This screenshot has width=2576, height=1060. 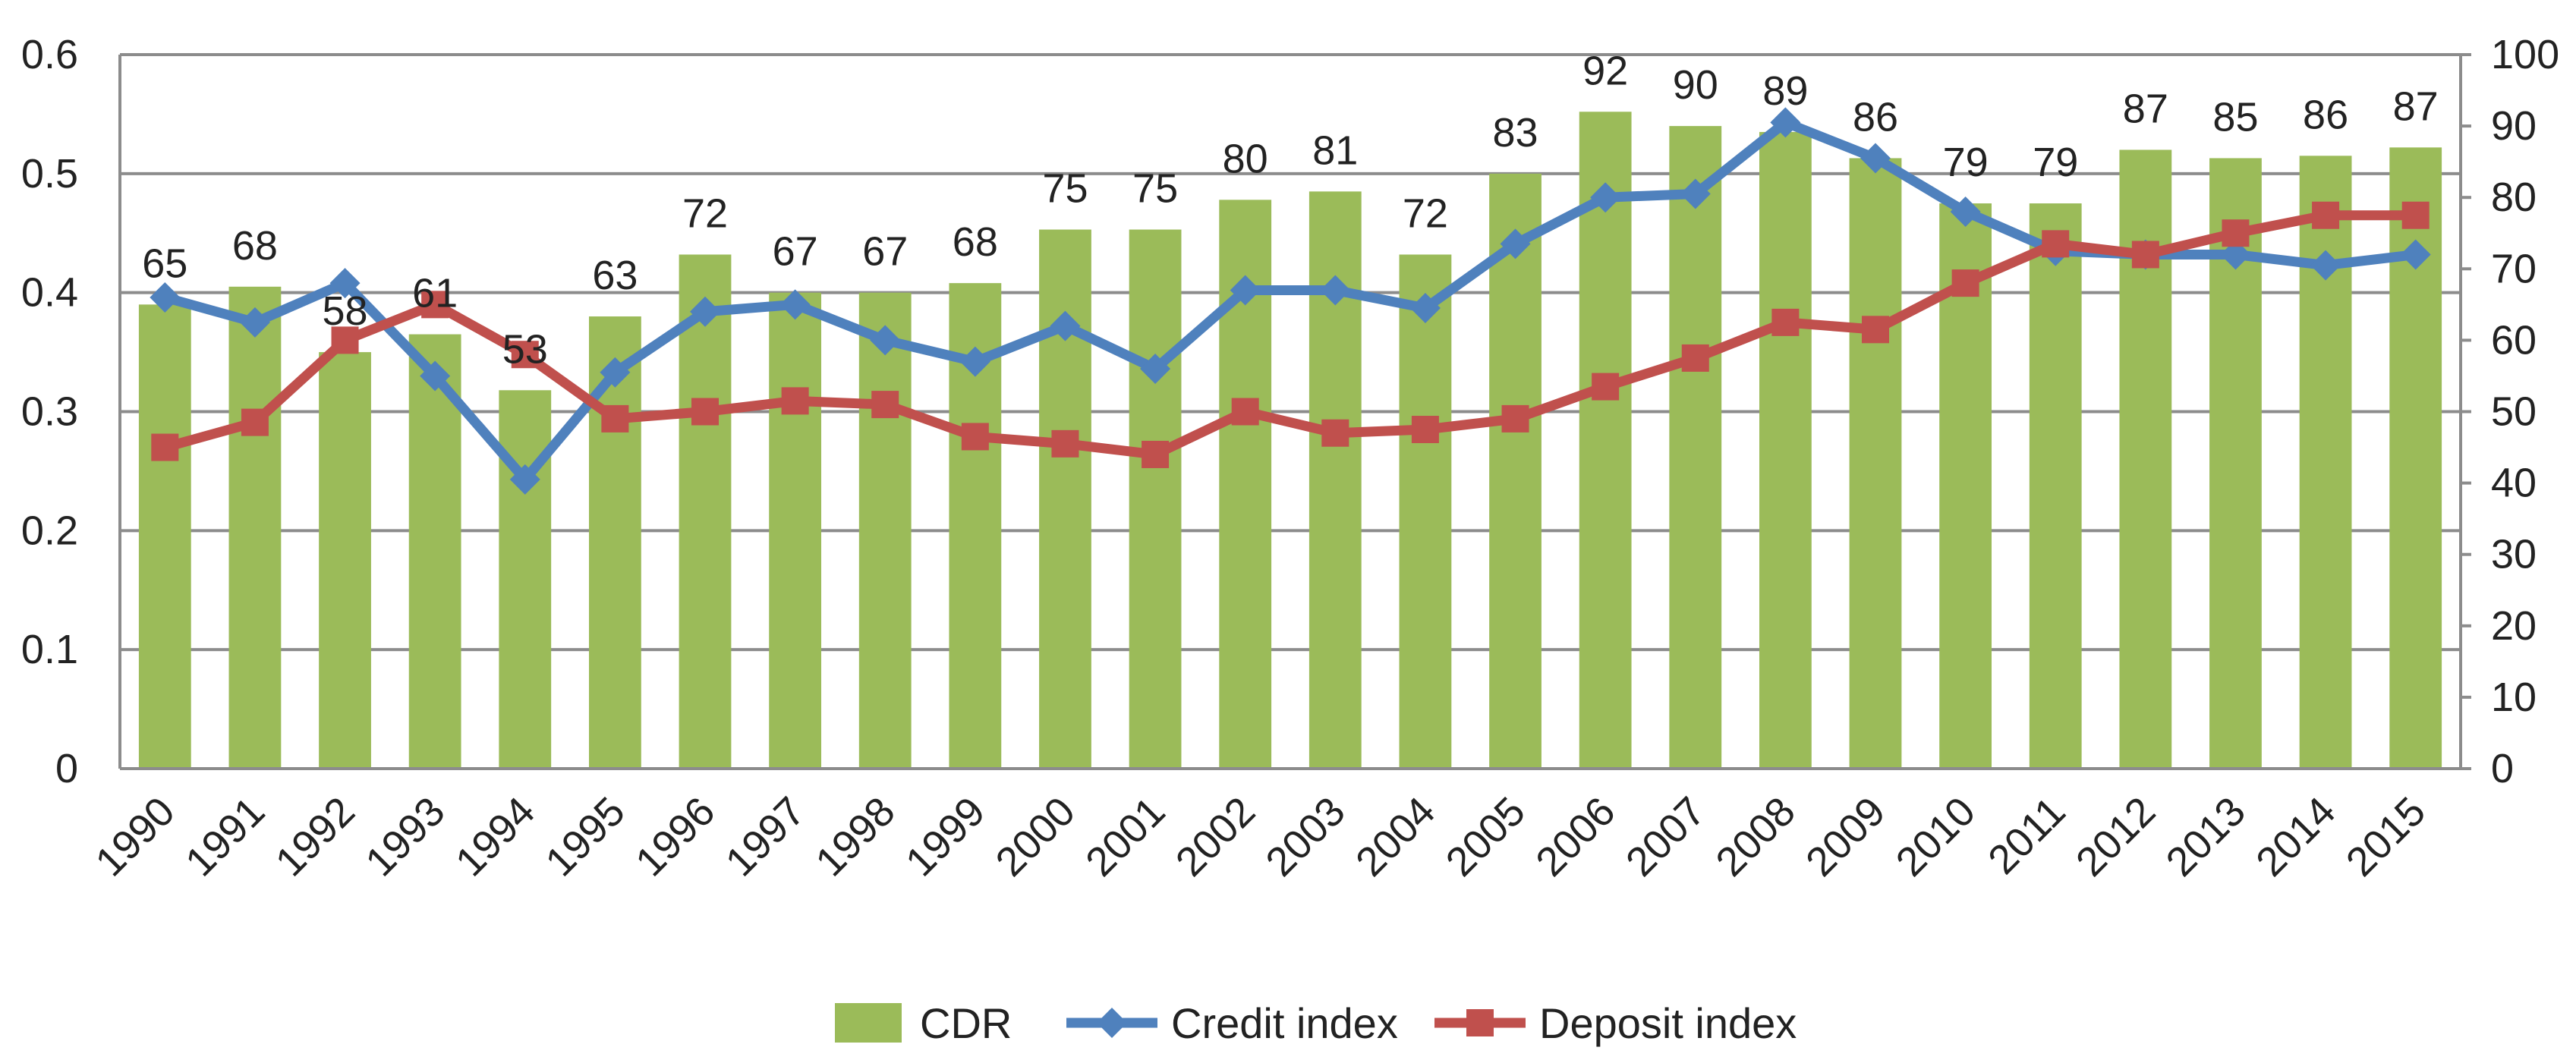 I want to click on right-tick-label: 50, so click(x=2514, y=412).